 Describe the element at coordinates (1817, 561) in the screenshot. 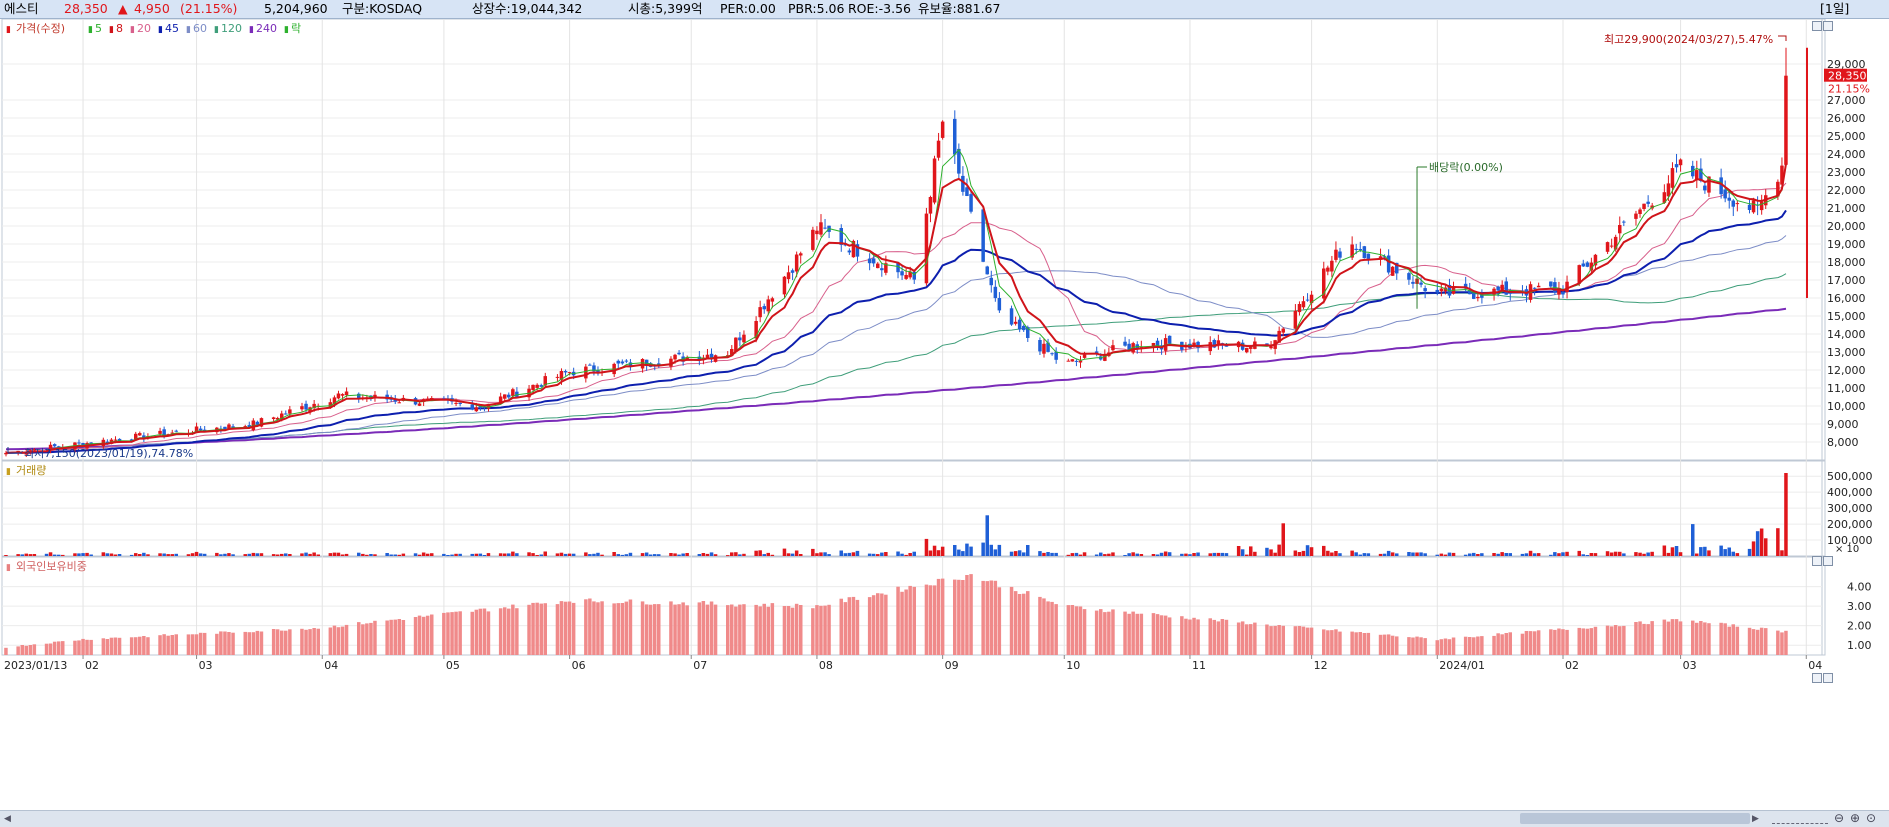

I see `volume-restore-button` at that location.